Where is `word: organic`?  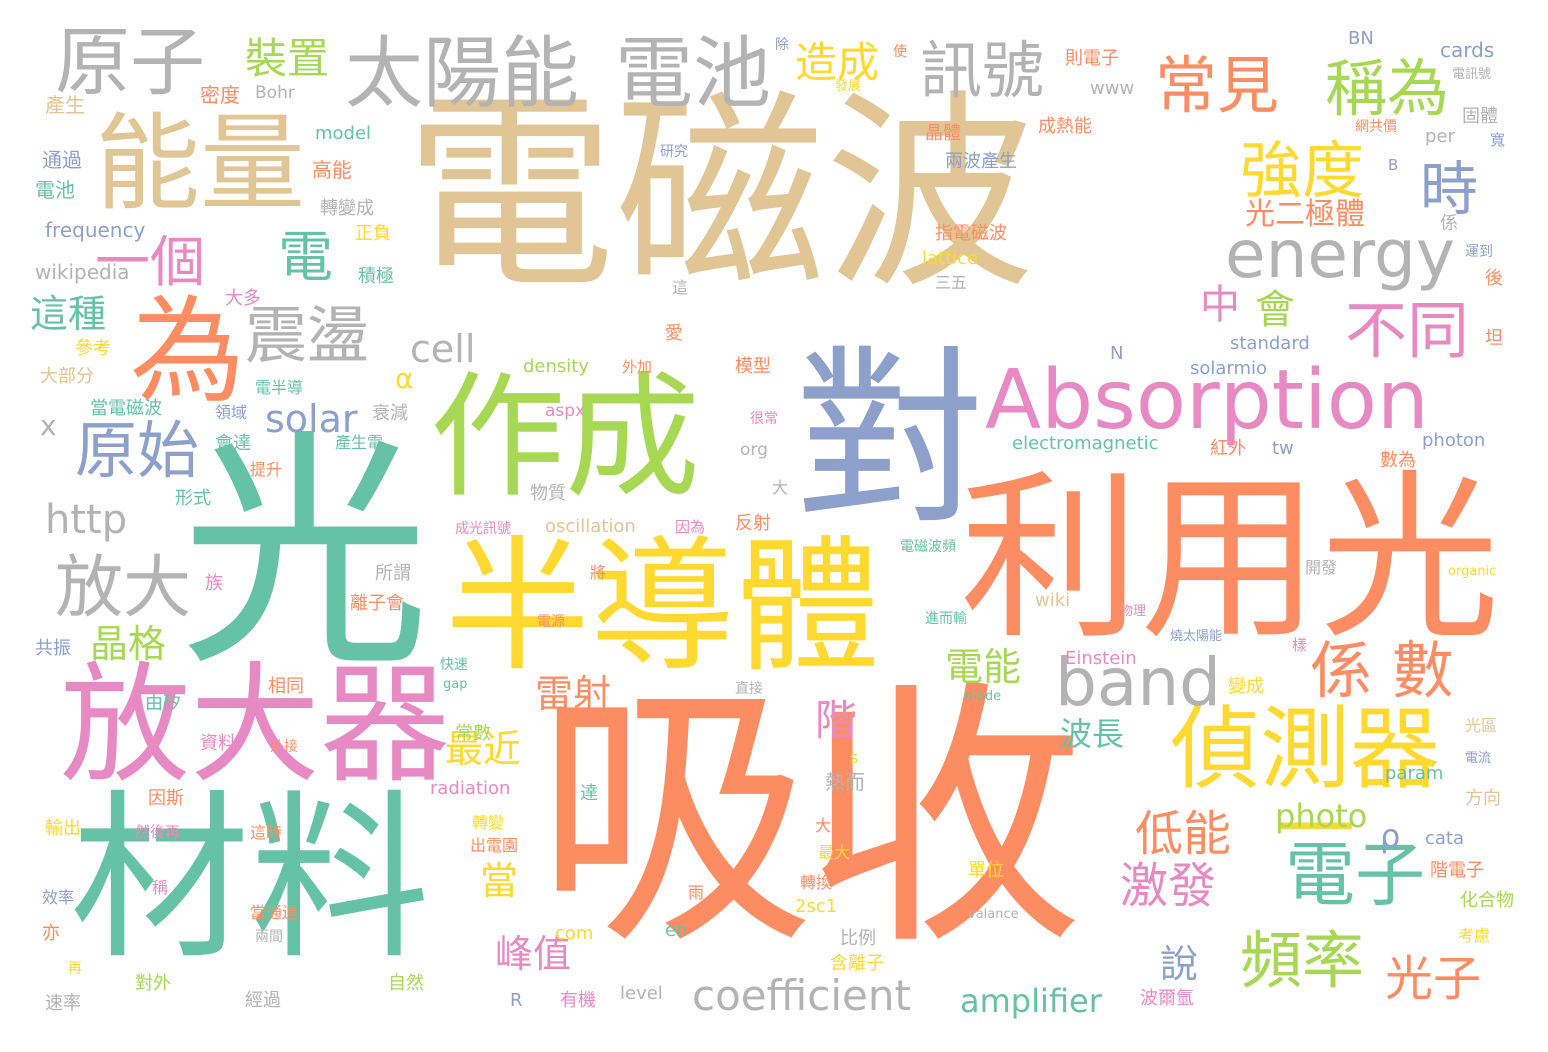
word: organic is located at coordinates (1472, 571).